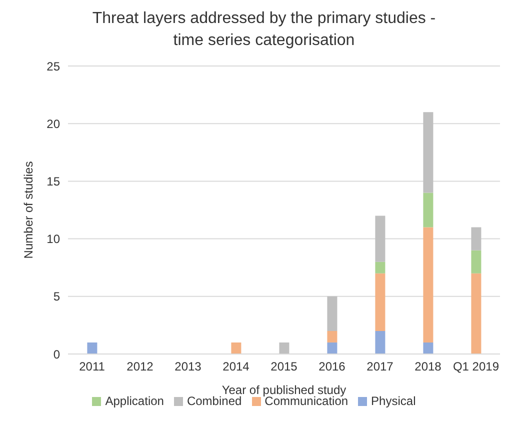 The height and width of the screenshot is (428, 528). What do you see at coordinates (428, 367) in the screenshot?
I see `x-tick-label: 2018` at bounding box center [428, 367].